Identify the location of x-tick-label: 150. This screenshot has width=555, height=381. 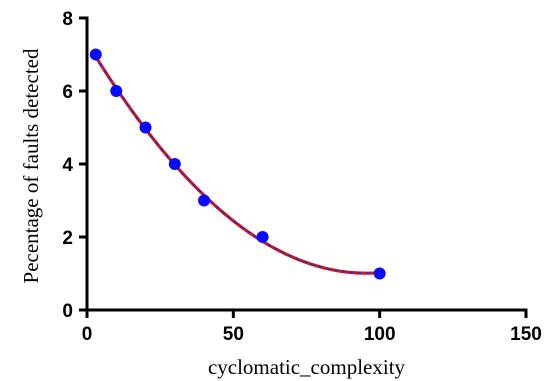
(526, 334).